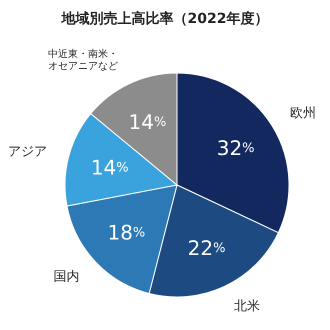 The width and height of the screenshot is (330, 330). What do you see at coordinates (165, 19) in the screenshot?
I see `chart-title: 地域別売上高比率（2022年度）` at bounding box center [165, 19].